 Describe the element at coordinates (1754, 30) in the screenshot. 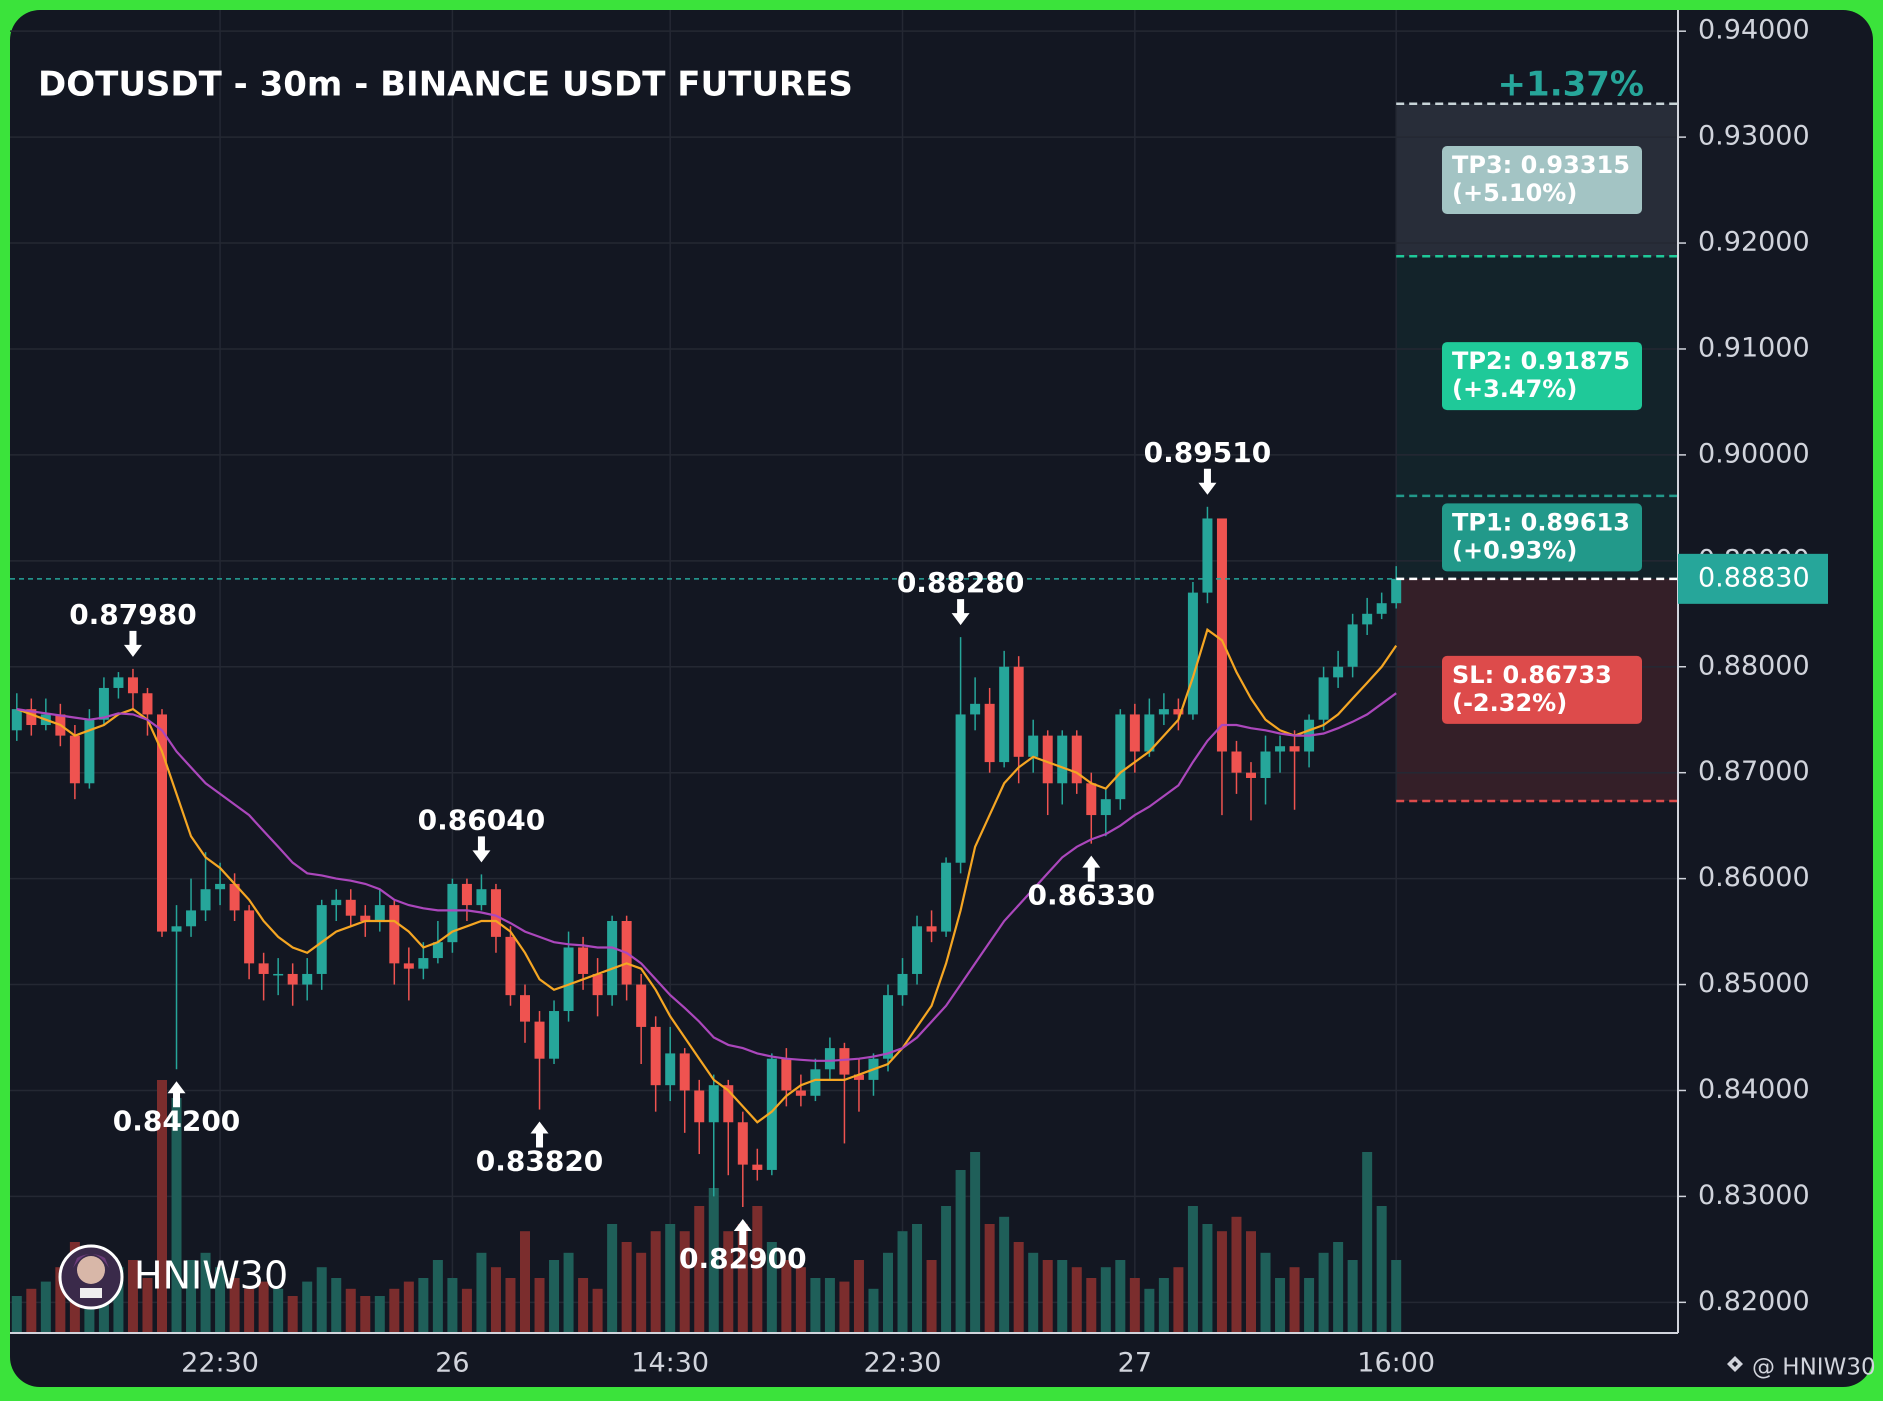

I see `y-tick-label: 0.94000` at that location.